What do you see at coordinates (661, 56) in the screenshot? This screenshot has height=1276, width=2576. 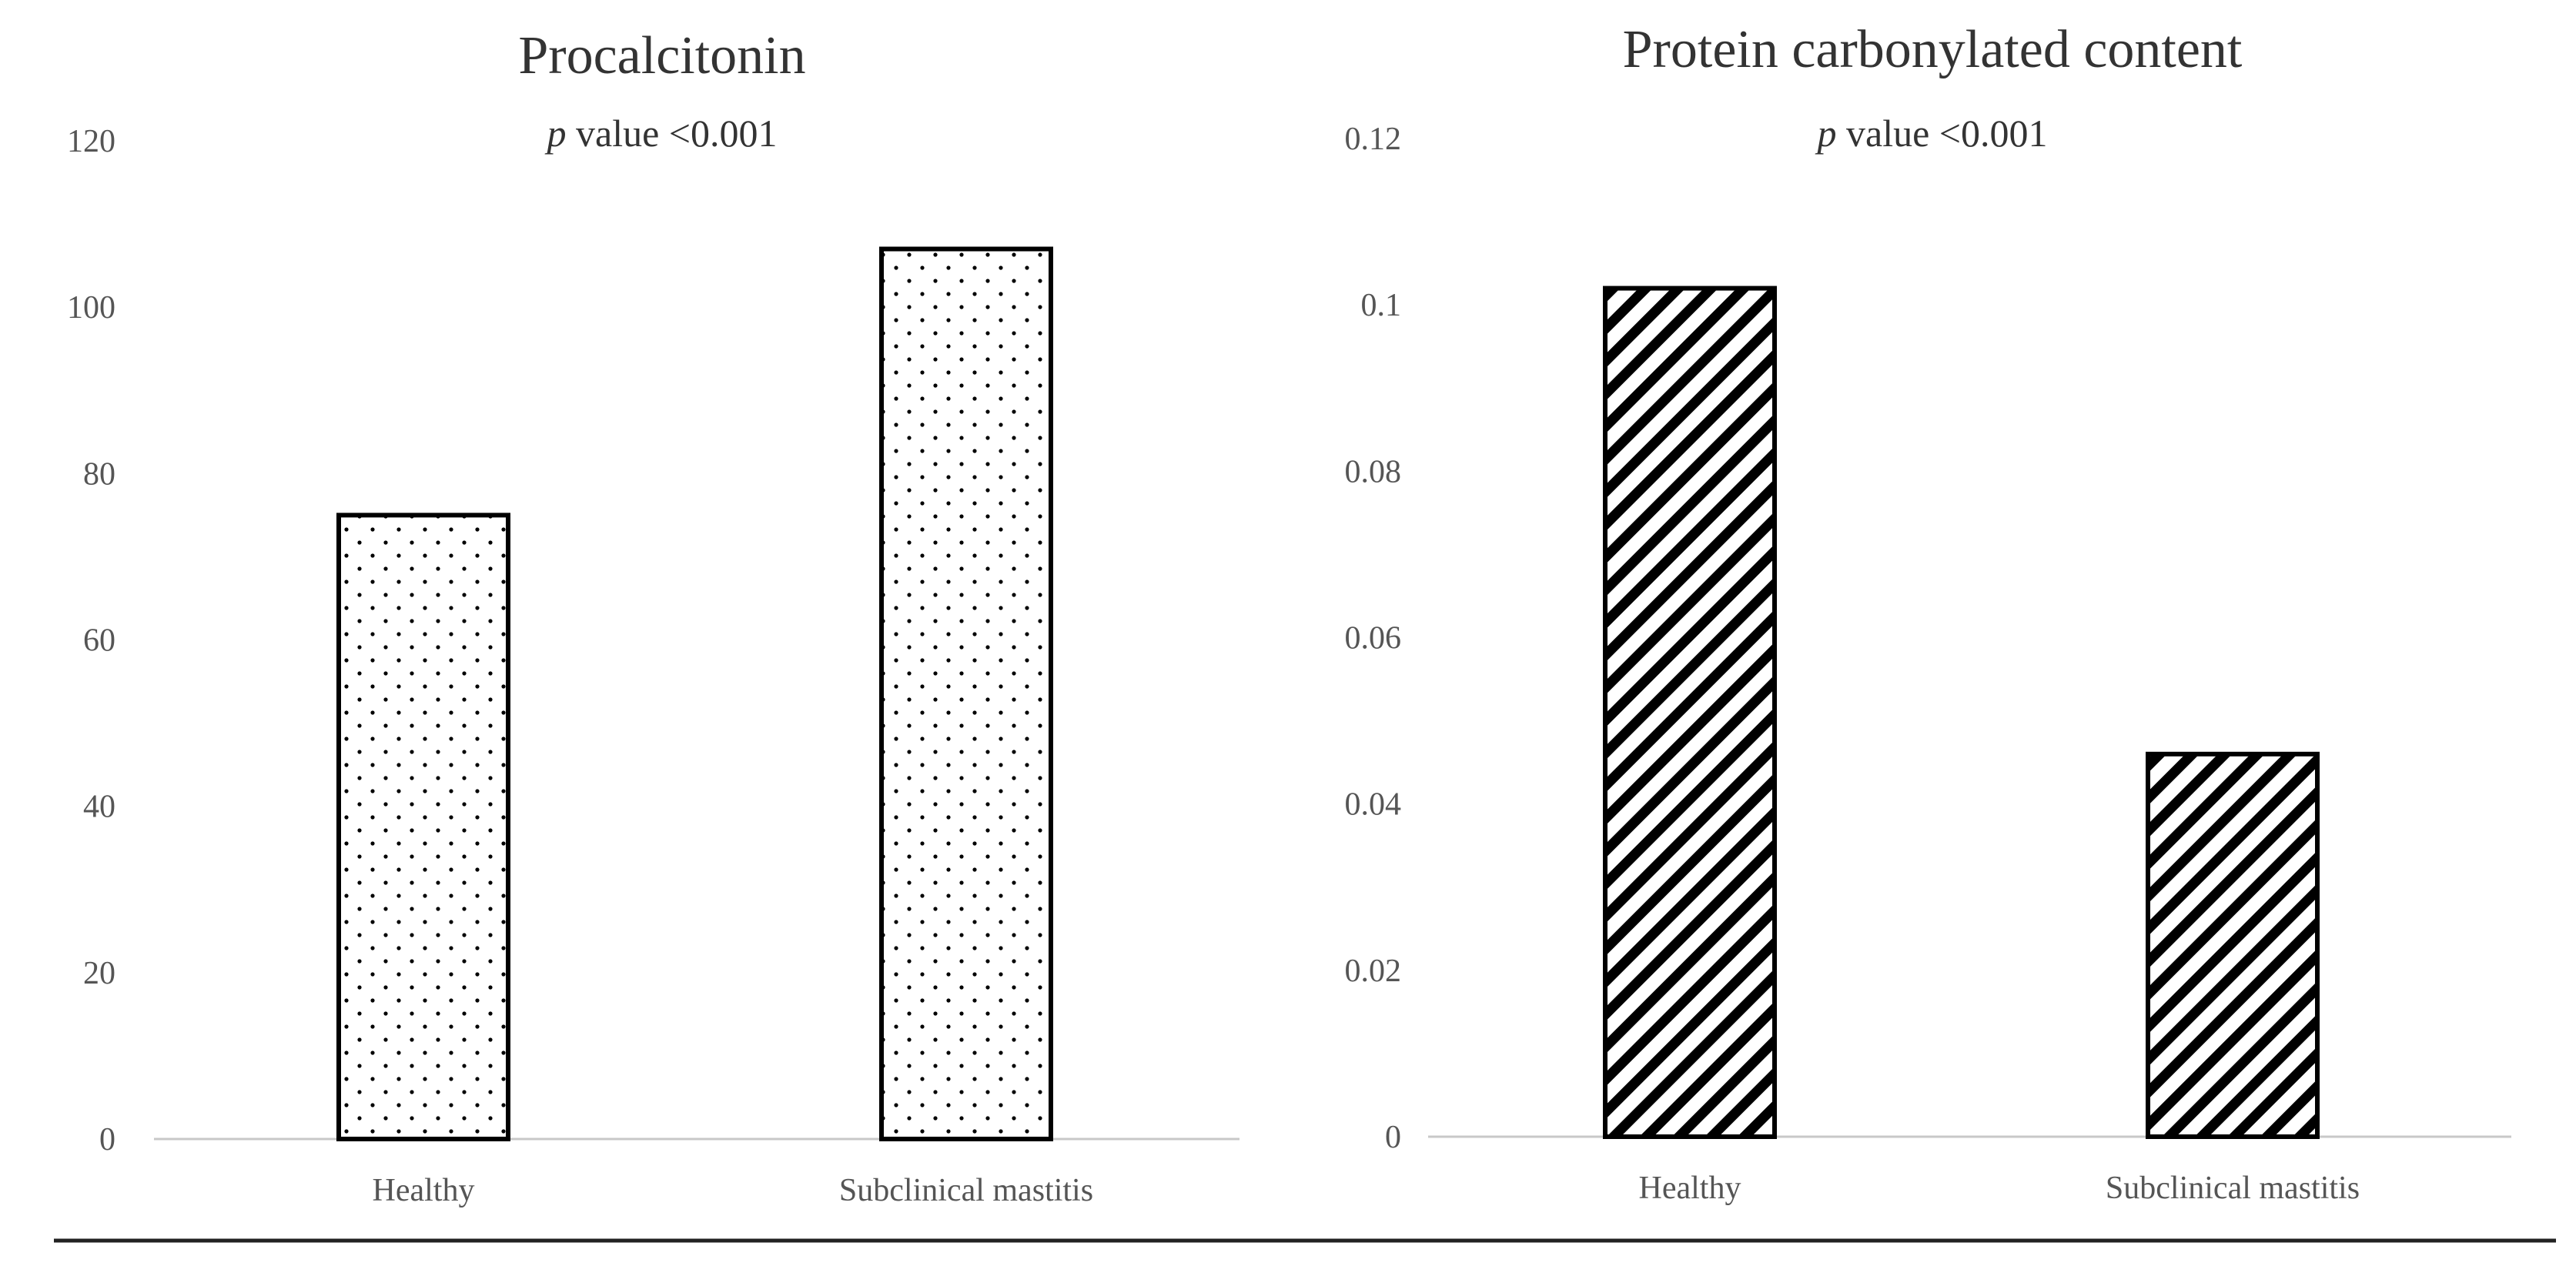 I see `chart-title: Procalcitonin` at bounding box center [661, 56].